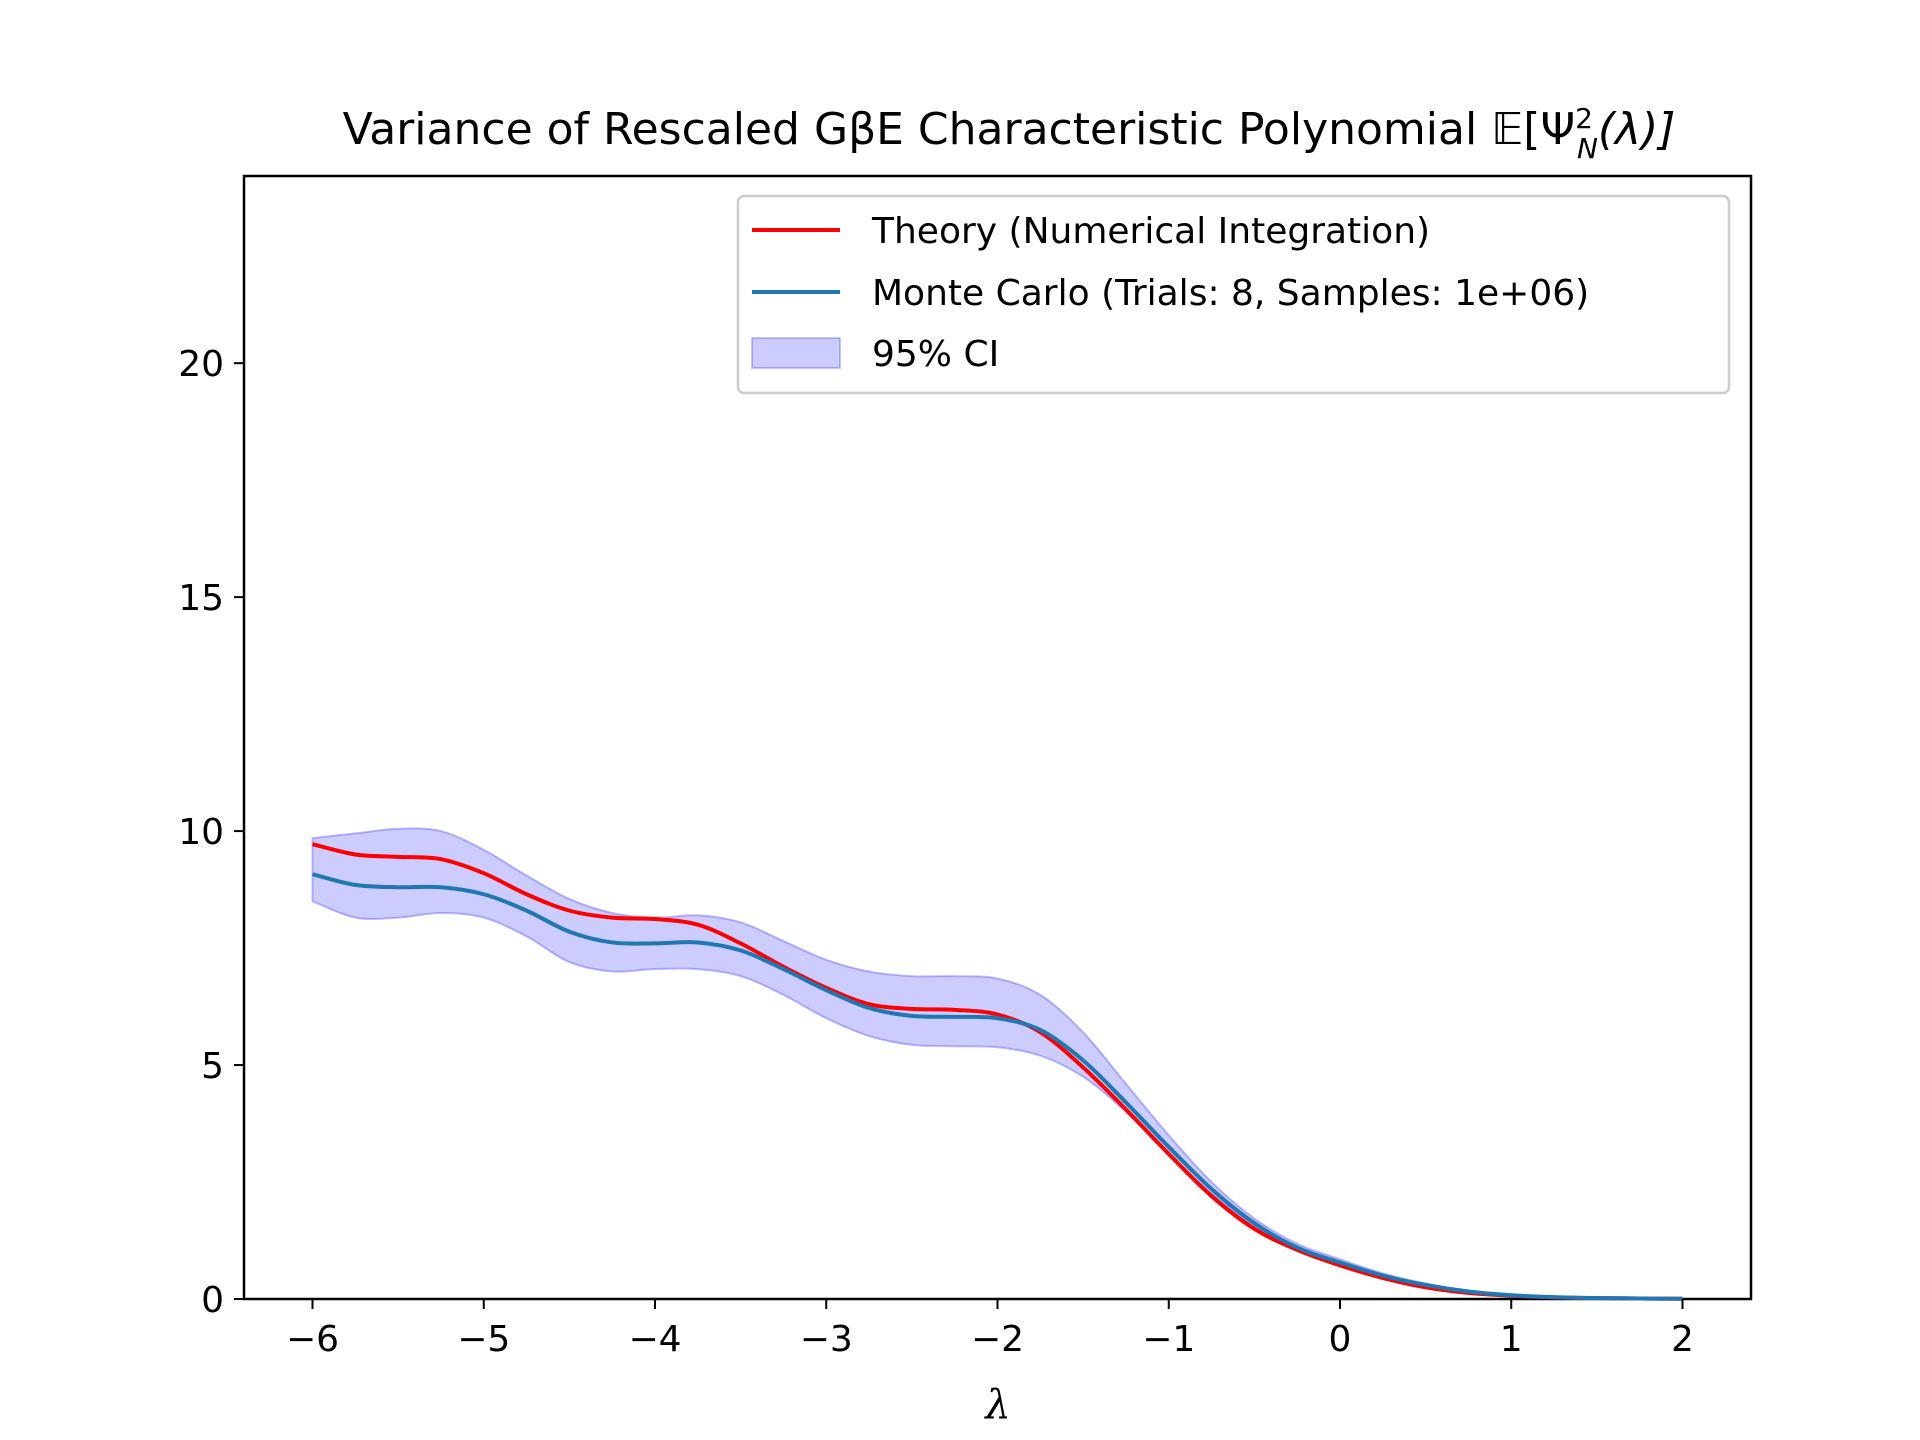  Describe the element at coordinates (1682, 1339) in the screenshot. I see `x-tick-label: 2` at that location.